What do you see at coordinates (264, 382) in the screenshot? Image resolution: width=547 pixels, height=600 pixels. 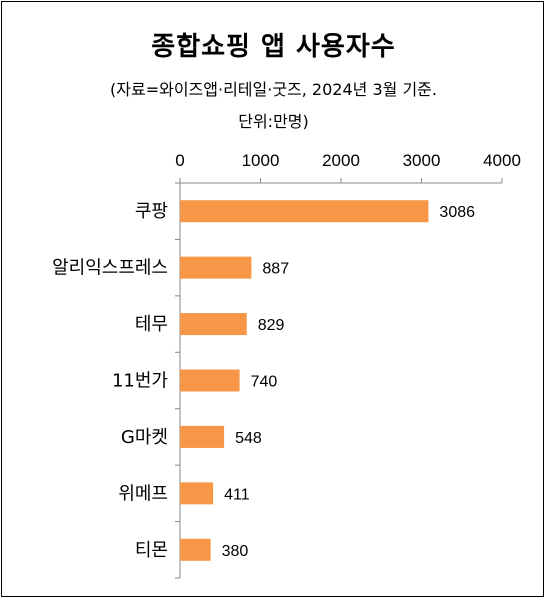 I see `value-label: 740` at bounding box center [264, 382].